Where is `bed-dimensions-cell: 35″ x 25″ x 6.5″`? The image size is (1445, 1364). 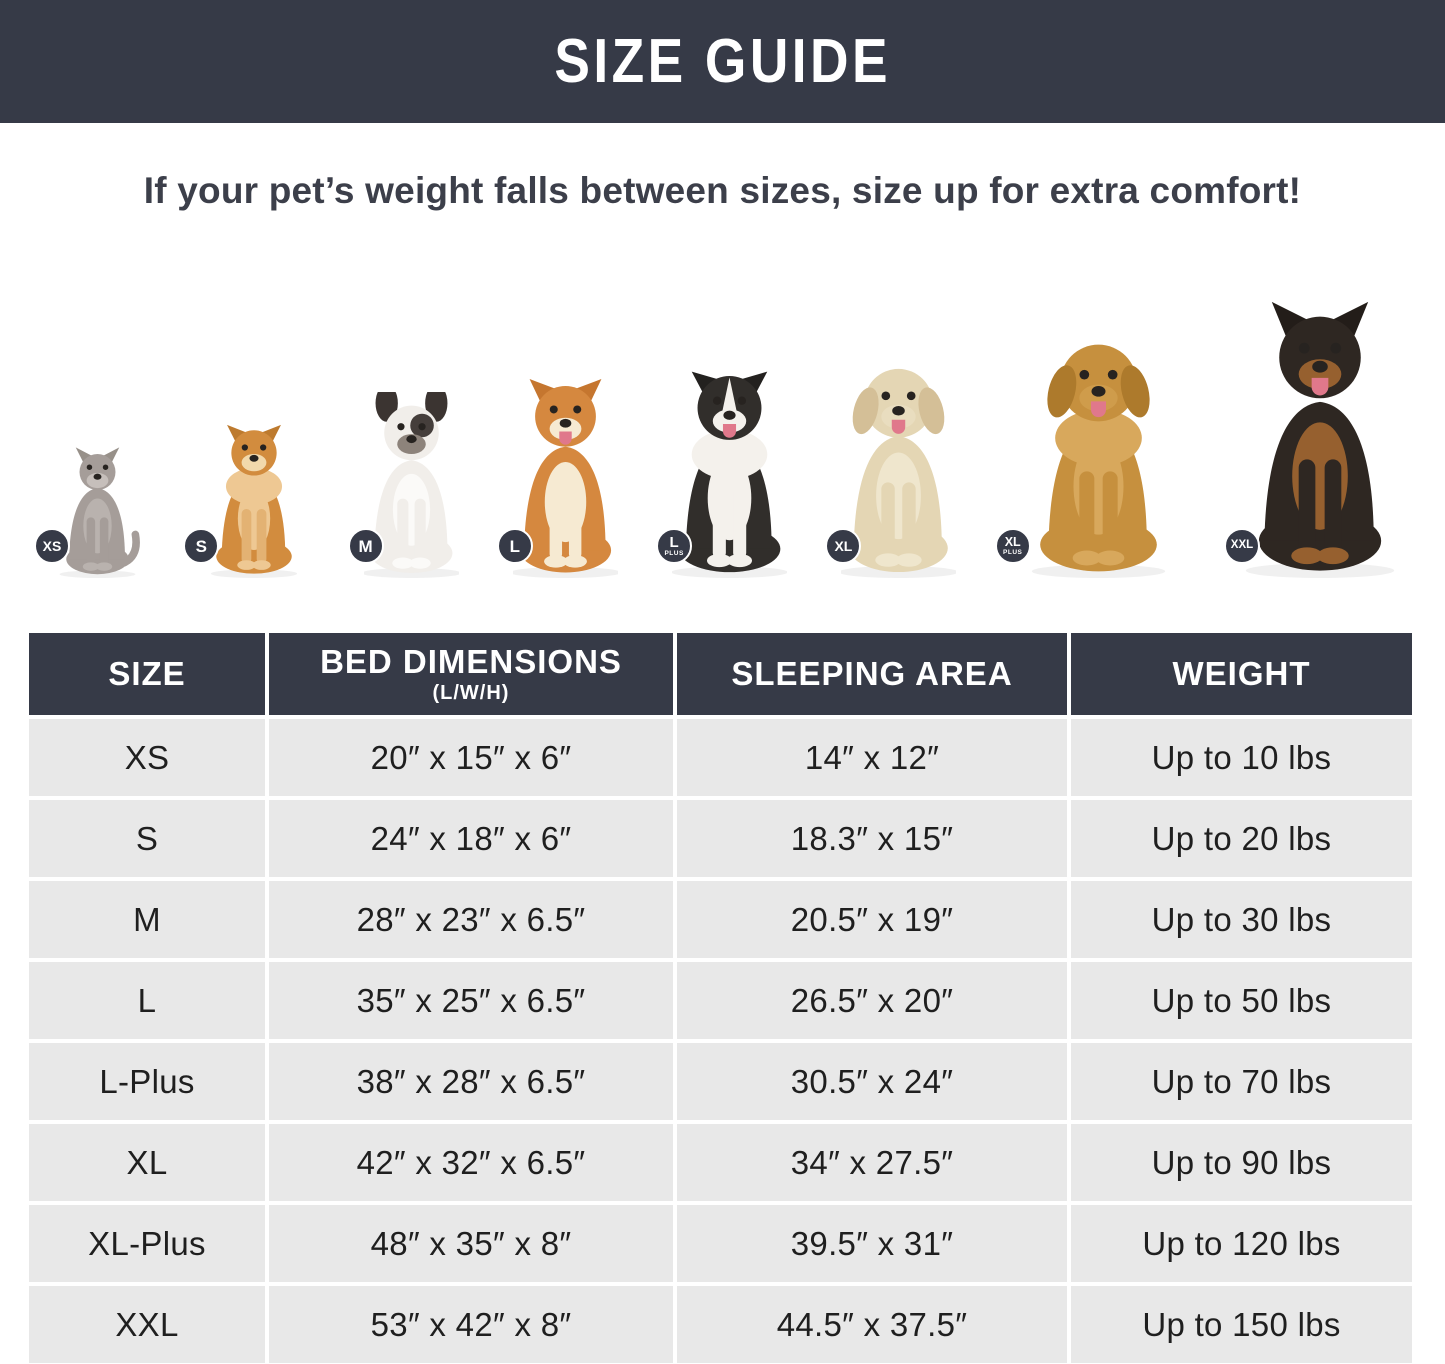 bed-dimensions-cell: 35″ x 25″ x 6.5″ is located at coordinates (471, 1000).